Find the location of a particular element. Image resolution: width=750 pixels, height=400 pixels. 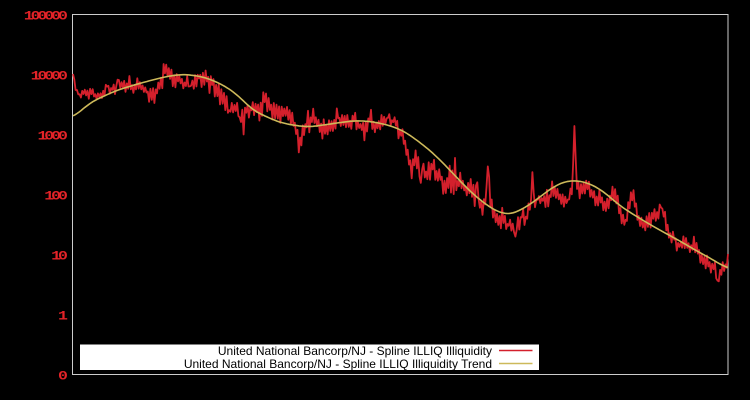

svg-text: 1000 is located at coordinates (52, 137).